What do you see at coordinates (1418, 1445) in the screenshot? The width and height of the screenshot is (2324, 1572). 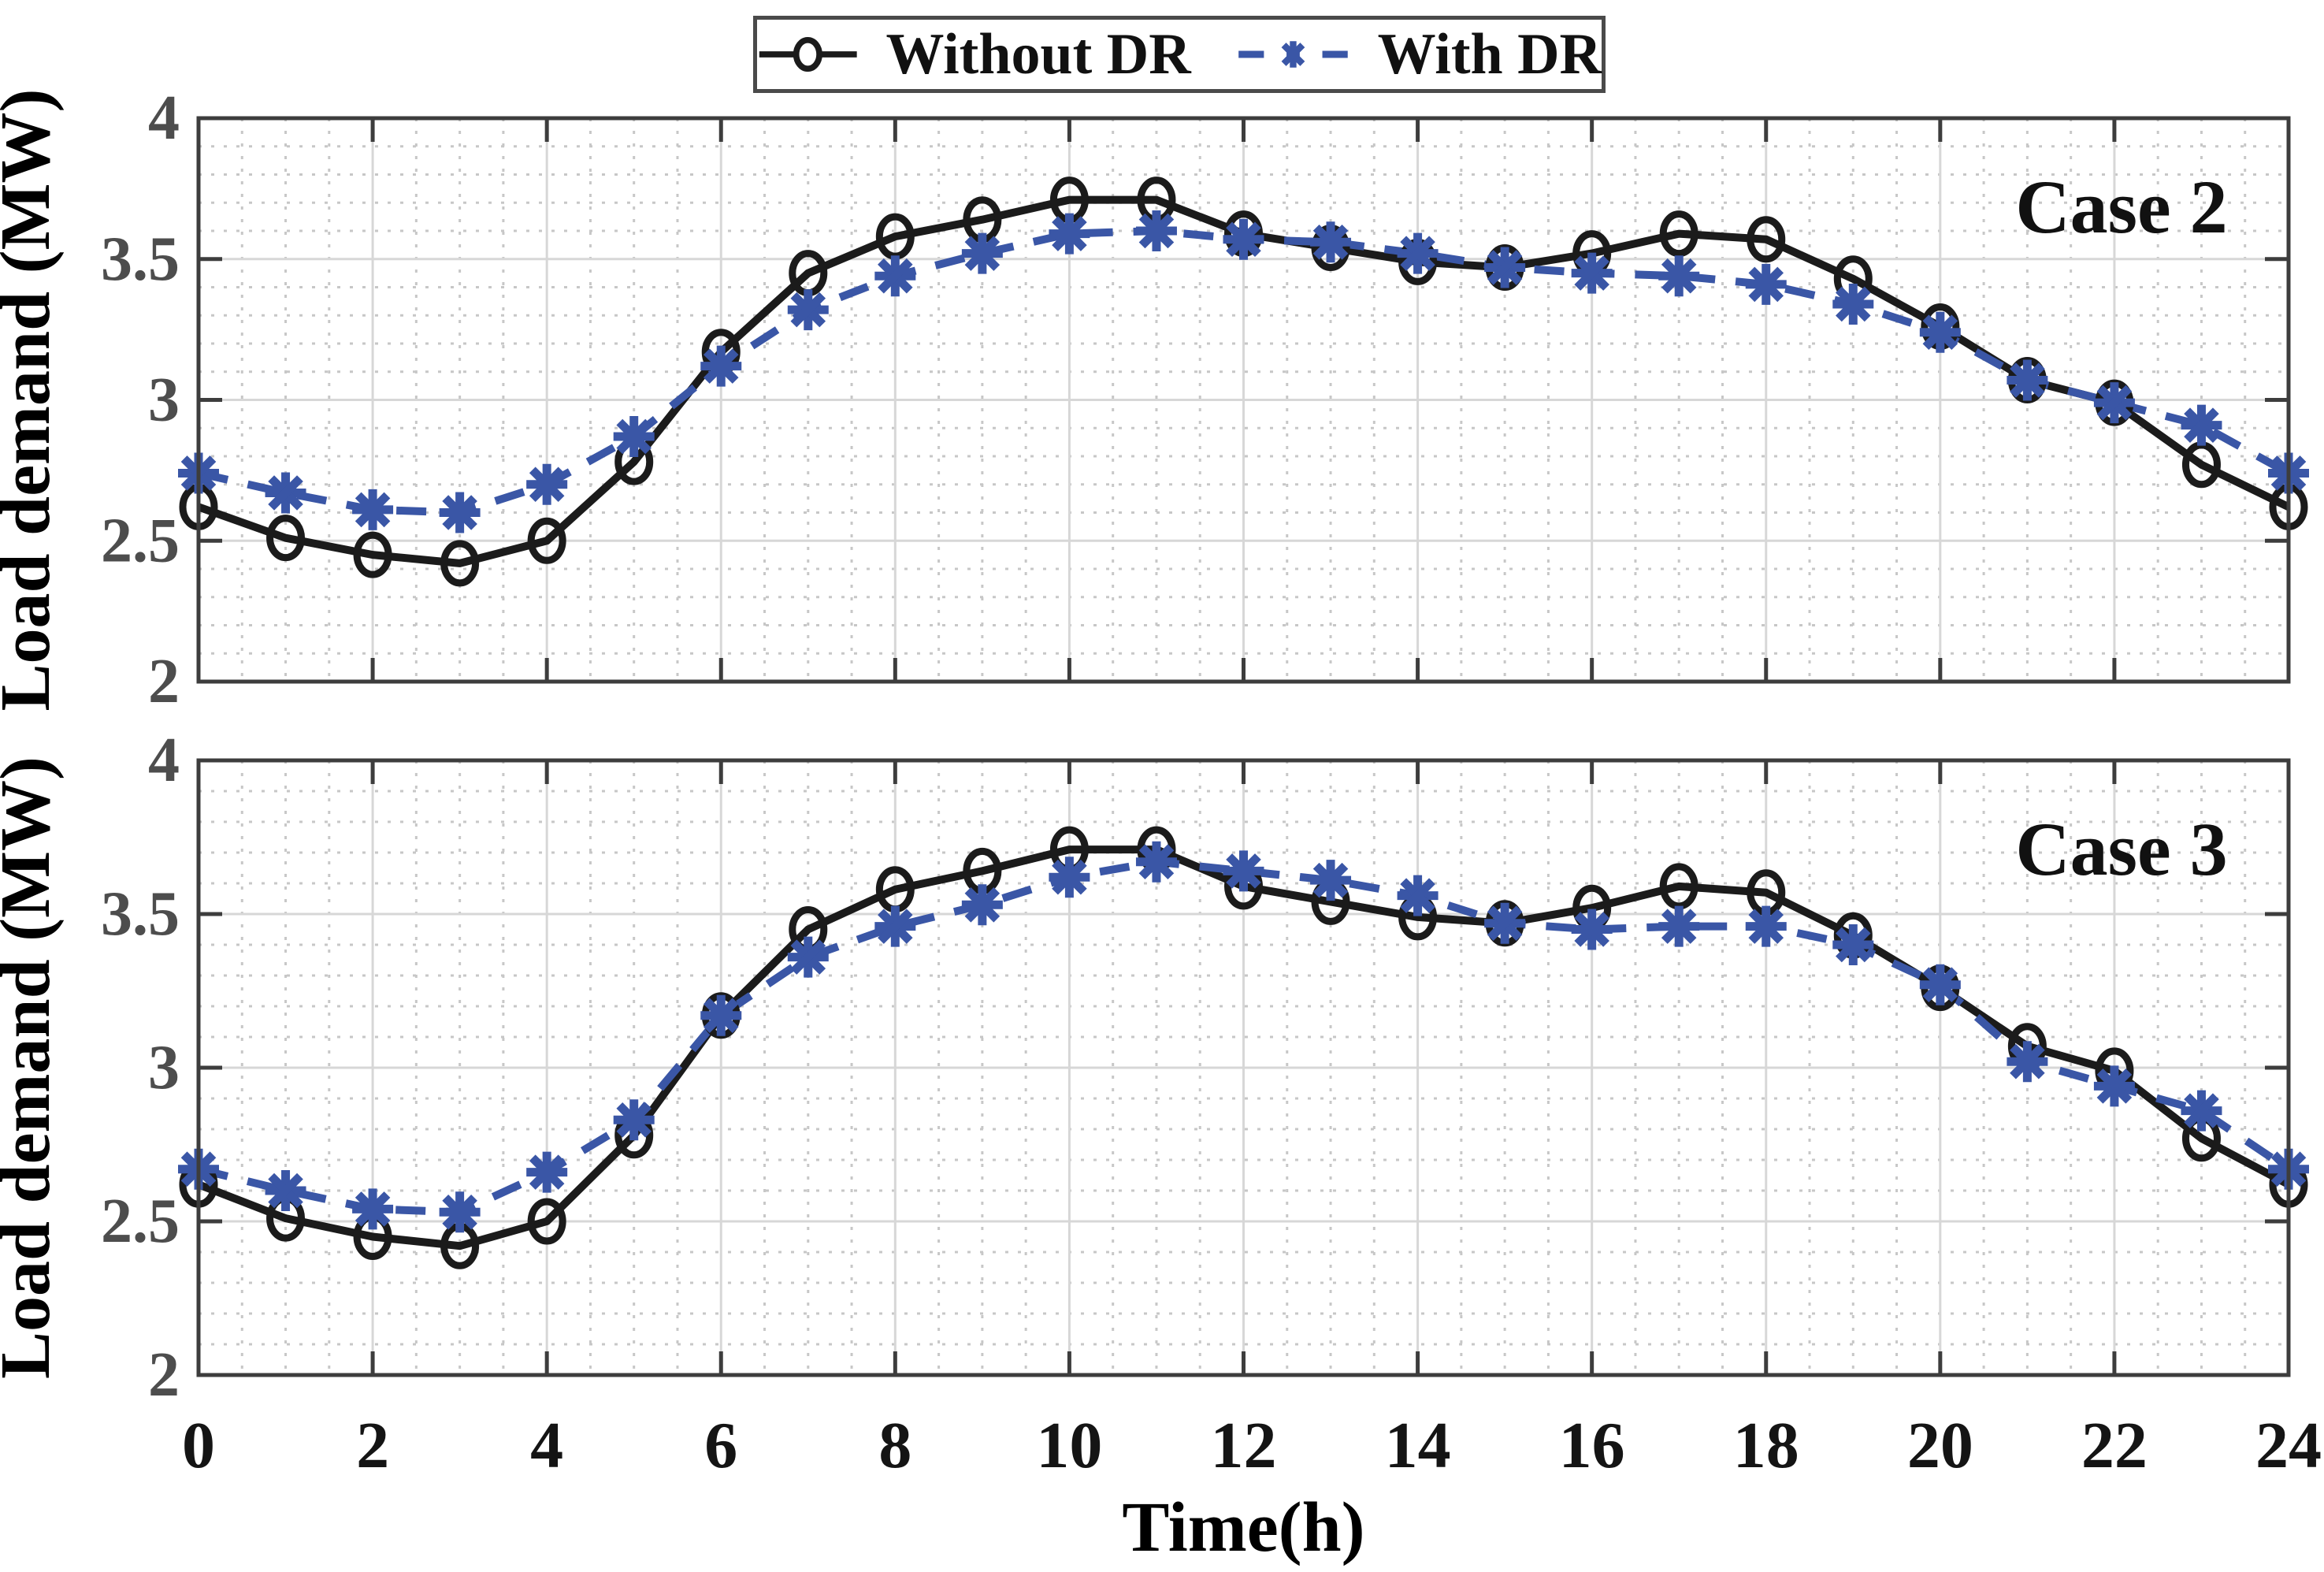 I see `x-tick-label: 14` at bounding box center [1418, 1445].